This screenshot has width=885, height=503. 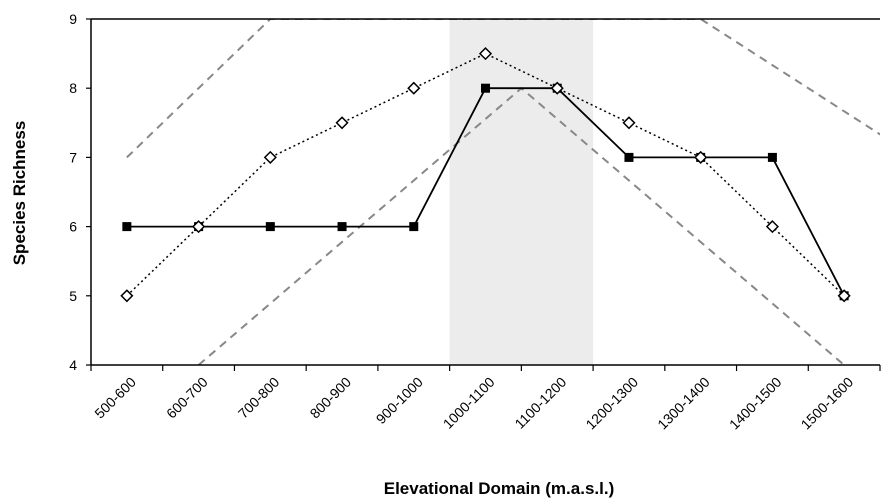 What do you see at coordinates (115, 398) in the screenshot?
I see `x-tick-label-500-600: 500-600` at bounding box center [115, 398].